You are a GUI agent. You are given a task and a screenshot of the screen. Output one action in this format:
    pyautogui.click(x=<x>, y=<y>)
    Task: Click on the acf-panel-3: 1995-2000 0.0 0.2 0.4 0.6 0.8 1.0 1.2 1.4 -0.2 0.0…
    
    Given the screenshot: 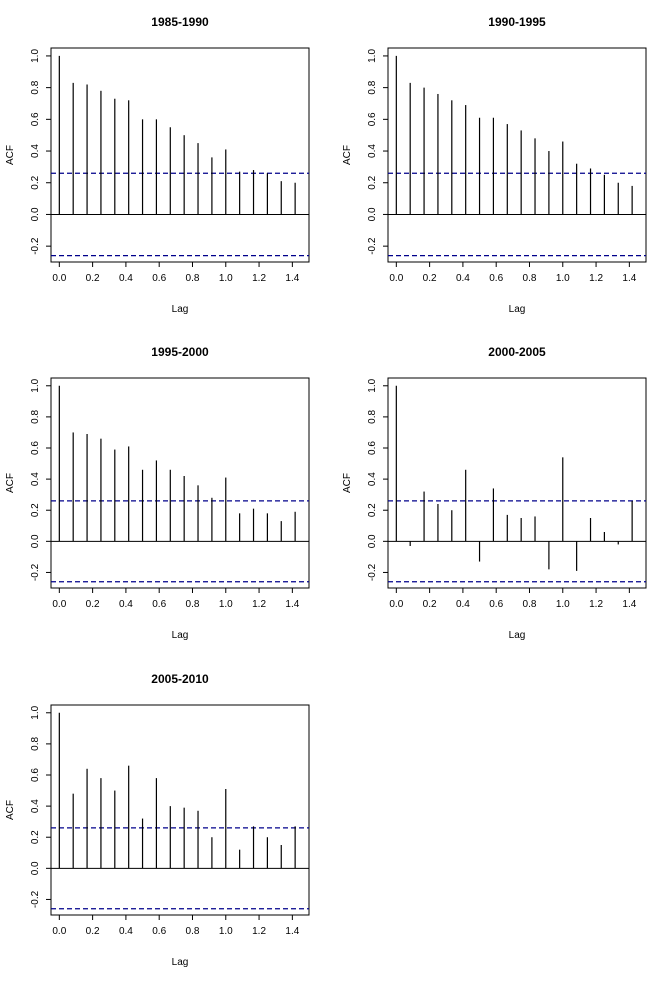 What is the action you would take?
    pyautogui.click(x=157, y=493)
    